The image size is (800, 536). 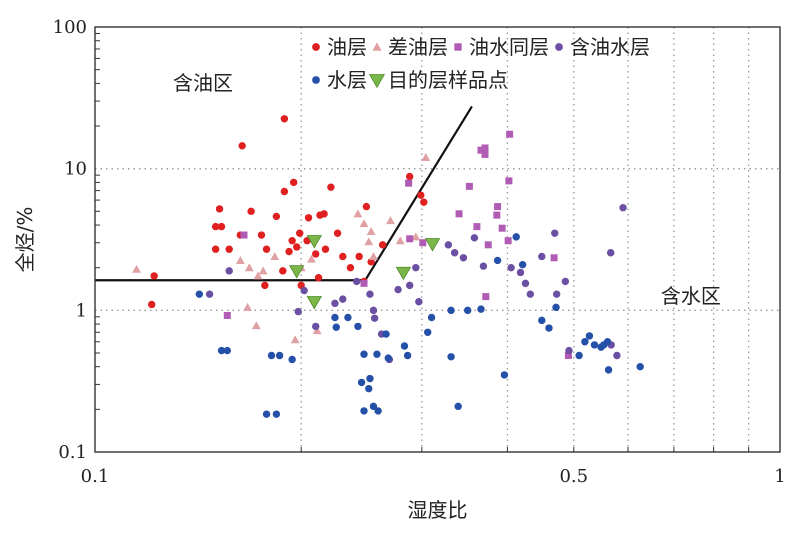 I want to click on y-axis-title: 全烃/%, so click(x=25, y=240).